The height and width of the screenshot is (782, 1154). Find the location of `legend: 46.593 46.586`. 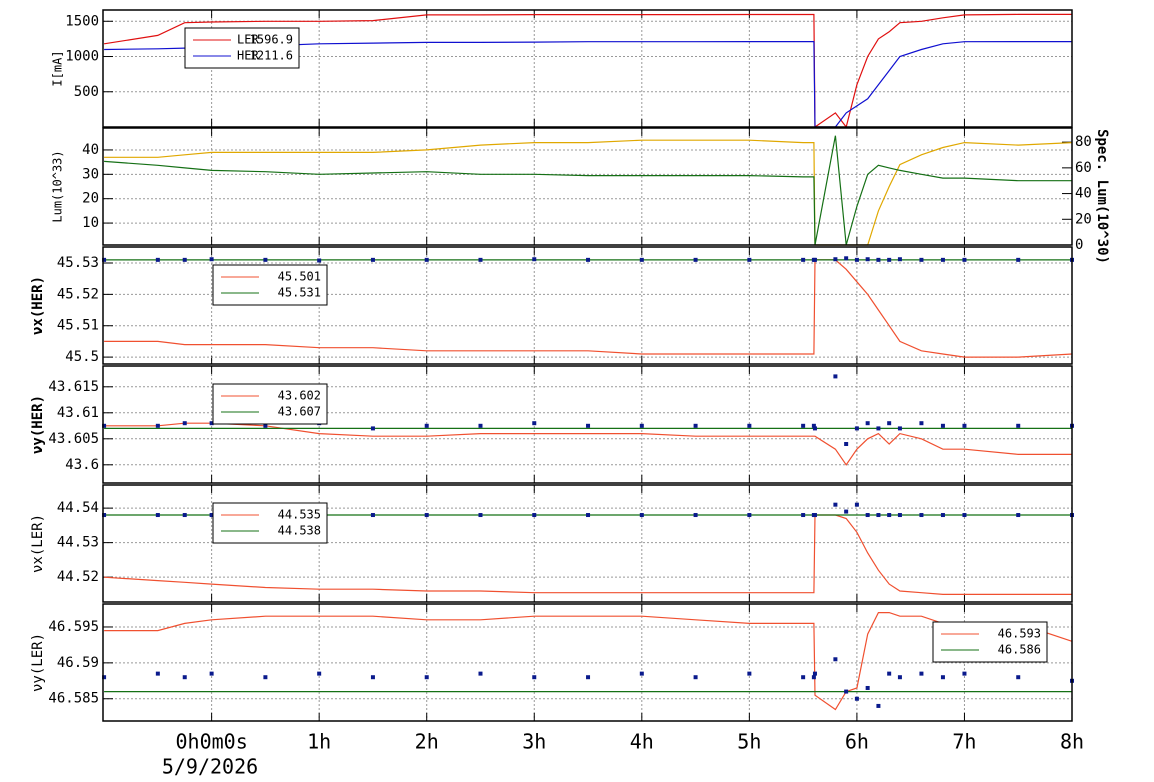

legend: 46.593 46.586 is located at coordinates (990, 642).